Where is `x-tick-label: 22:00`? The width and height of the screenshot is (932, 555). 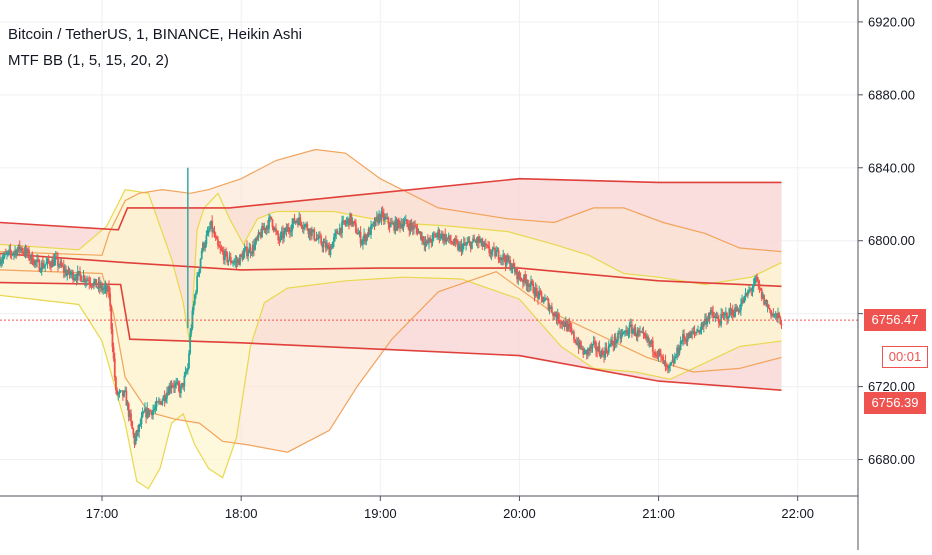
x-tick-label: 22:00 is located at coordinates (797, 513).